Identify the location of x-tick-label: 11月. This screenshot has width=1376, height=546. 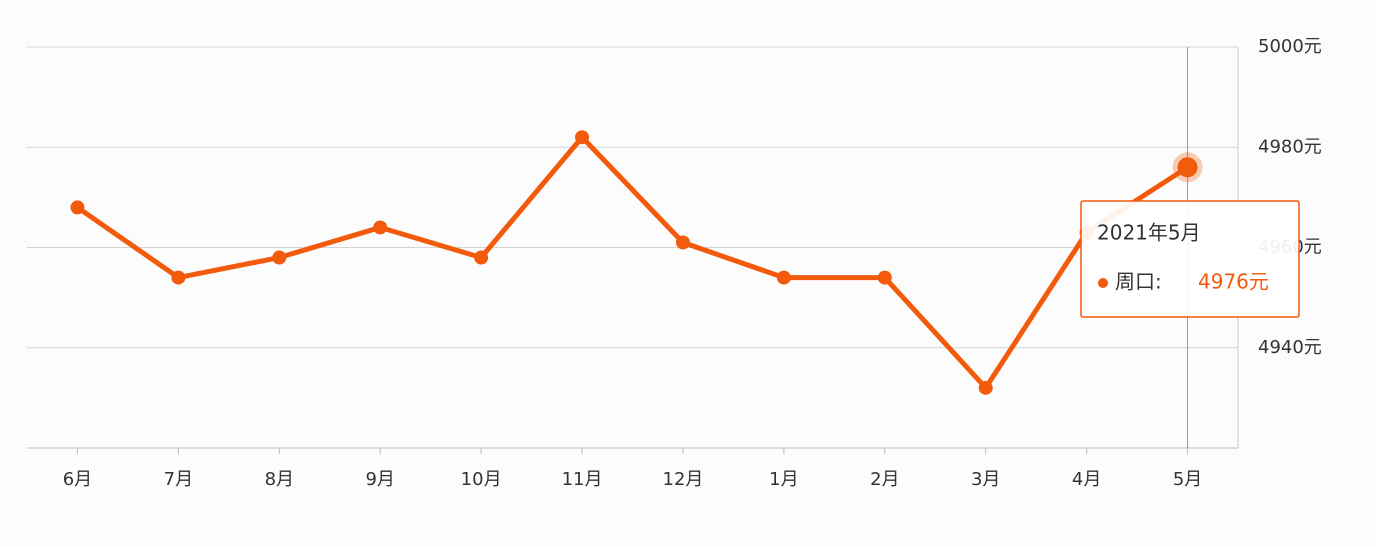
(582, 479).